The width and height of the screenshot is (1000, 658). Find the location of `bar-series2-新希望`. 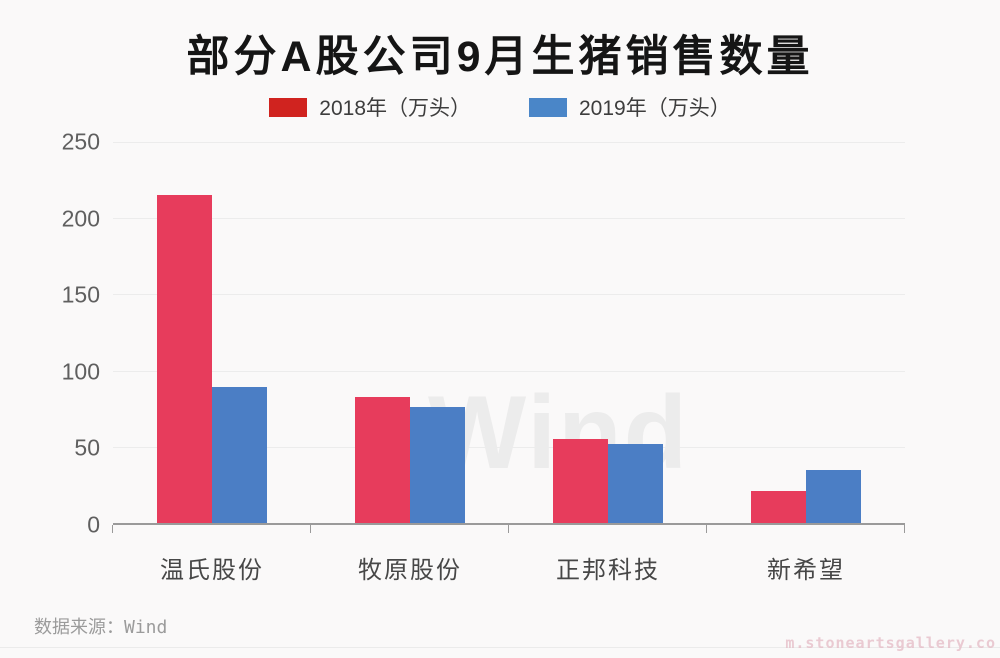

bar-series2-新希望 is located at coordinates (833, 496).